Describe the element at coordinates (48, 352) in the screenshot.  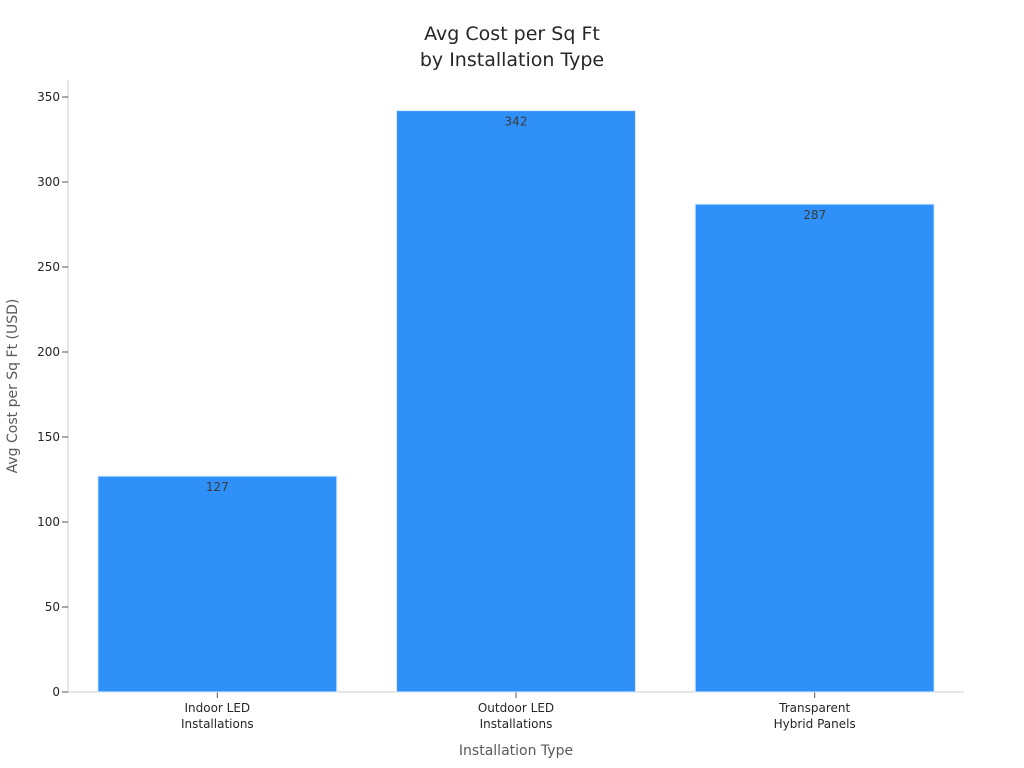
I see `y-tick-label: 200` at that location.